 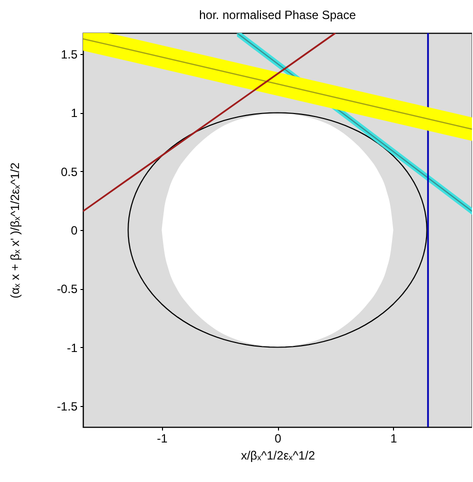 What do you see at coordinates (277, 15) in the screenshot?
I see `chart-title: hor. normalised Phase Space` at bounding box center [277, 15].